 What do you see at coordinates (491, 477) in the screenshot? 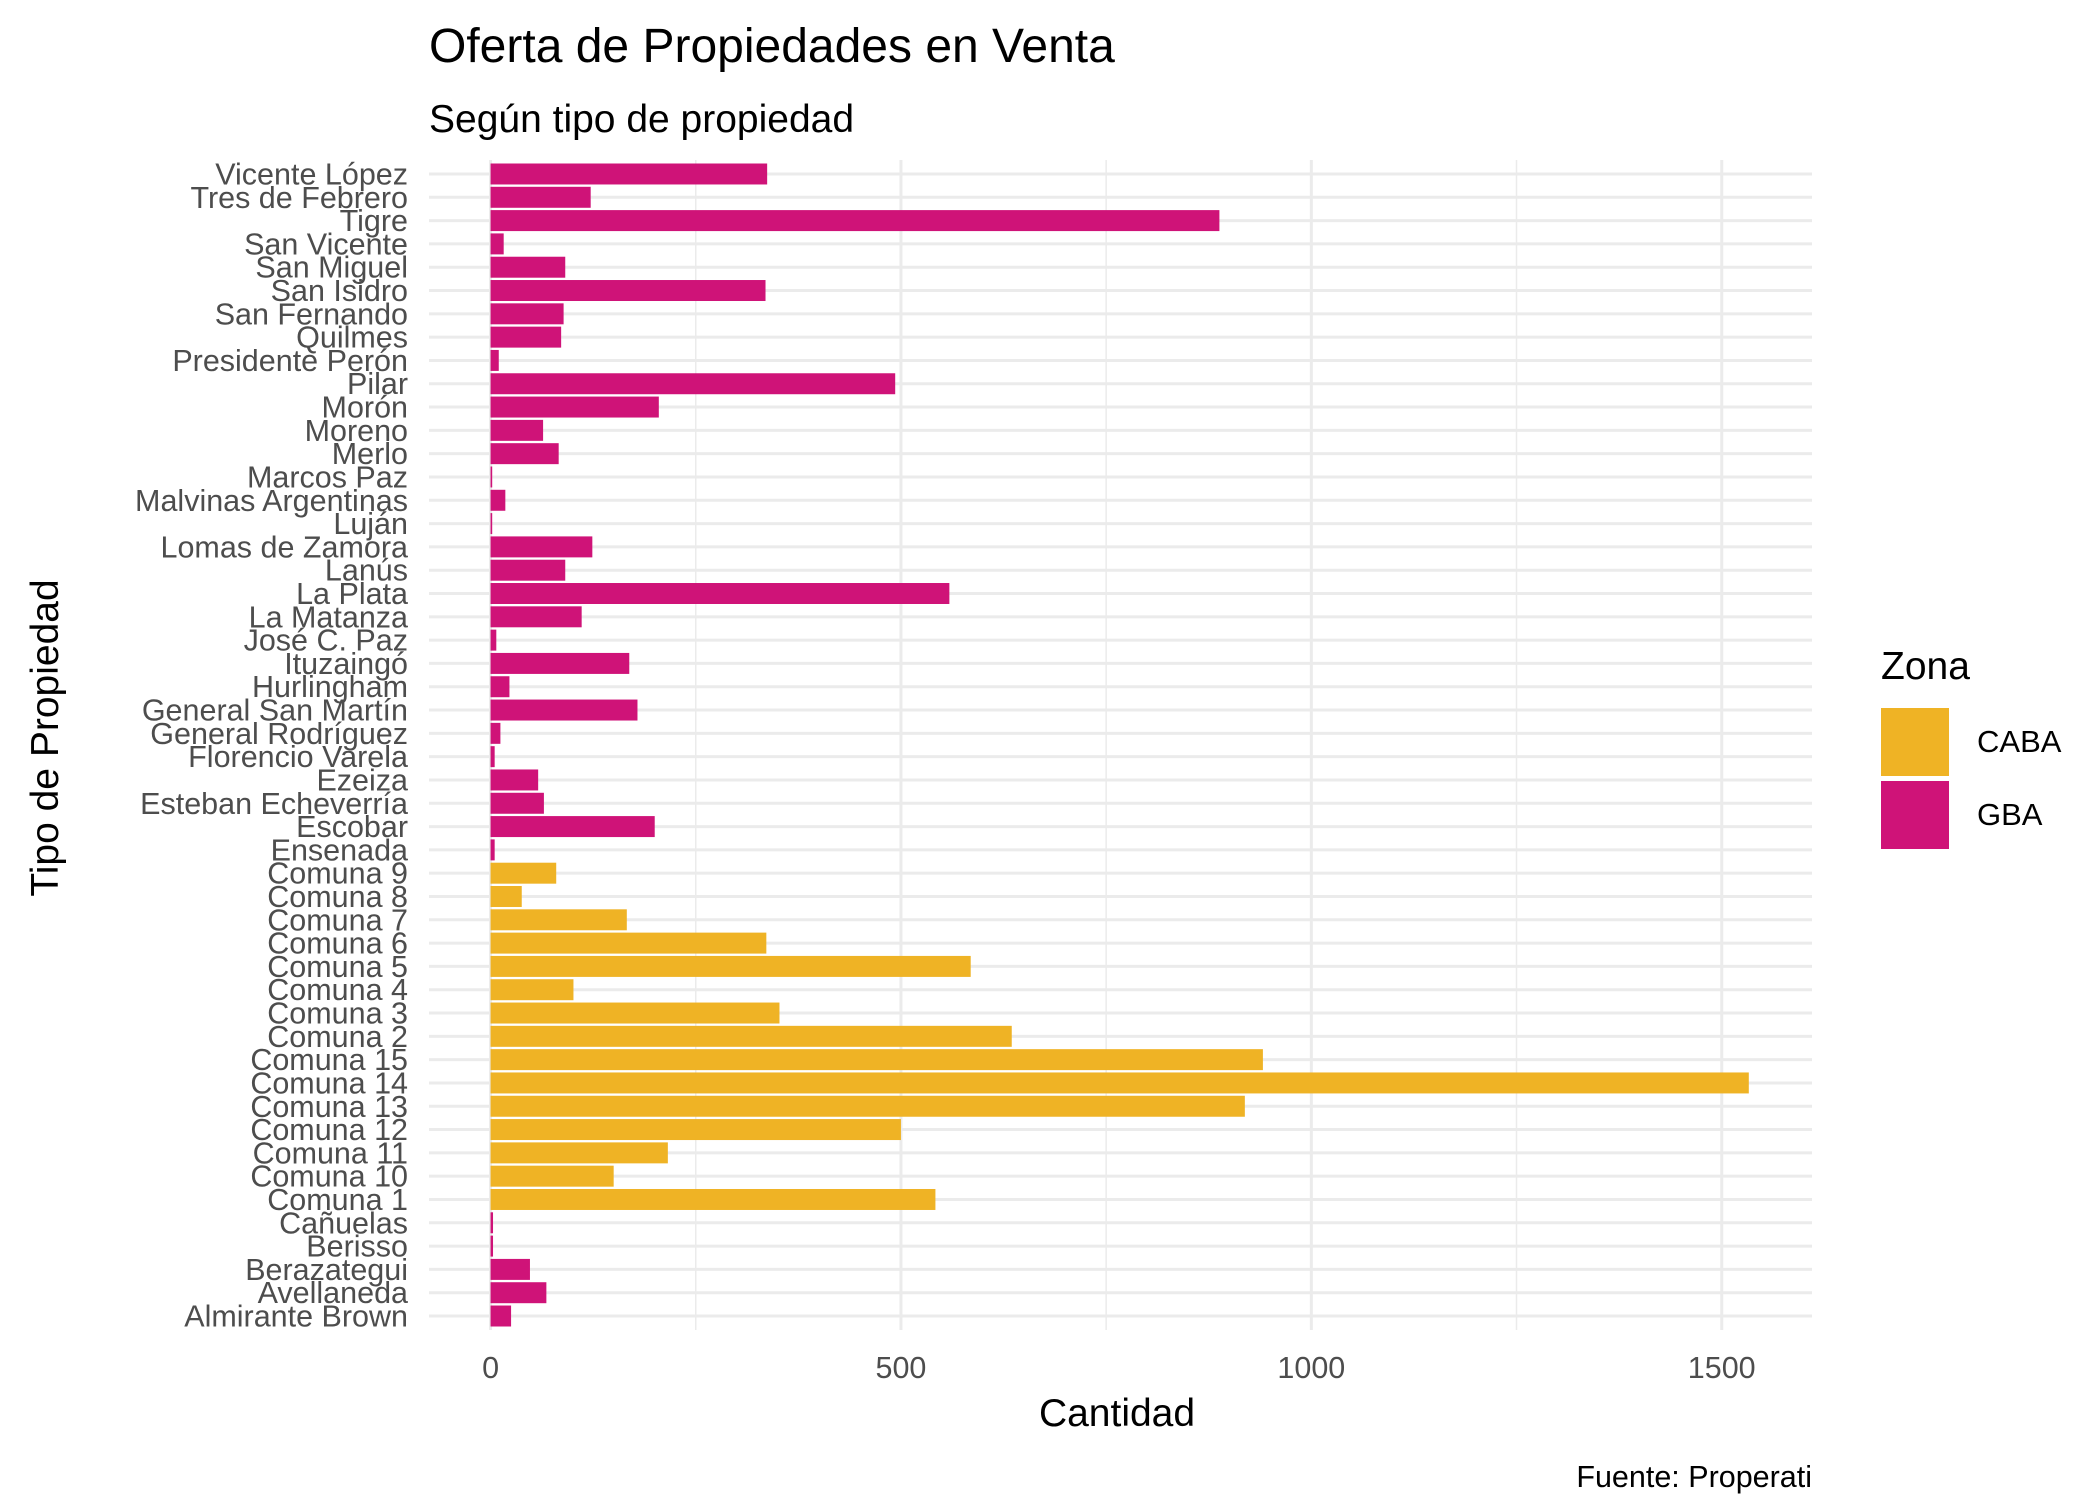
I see `bar-marcos-paz` at bounding box center [491, 477].